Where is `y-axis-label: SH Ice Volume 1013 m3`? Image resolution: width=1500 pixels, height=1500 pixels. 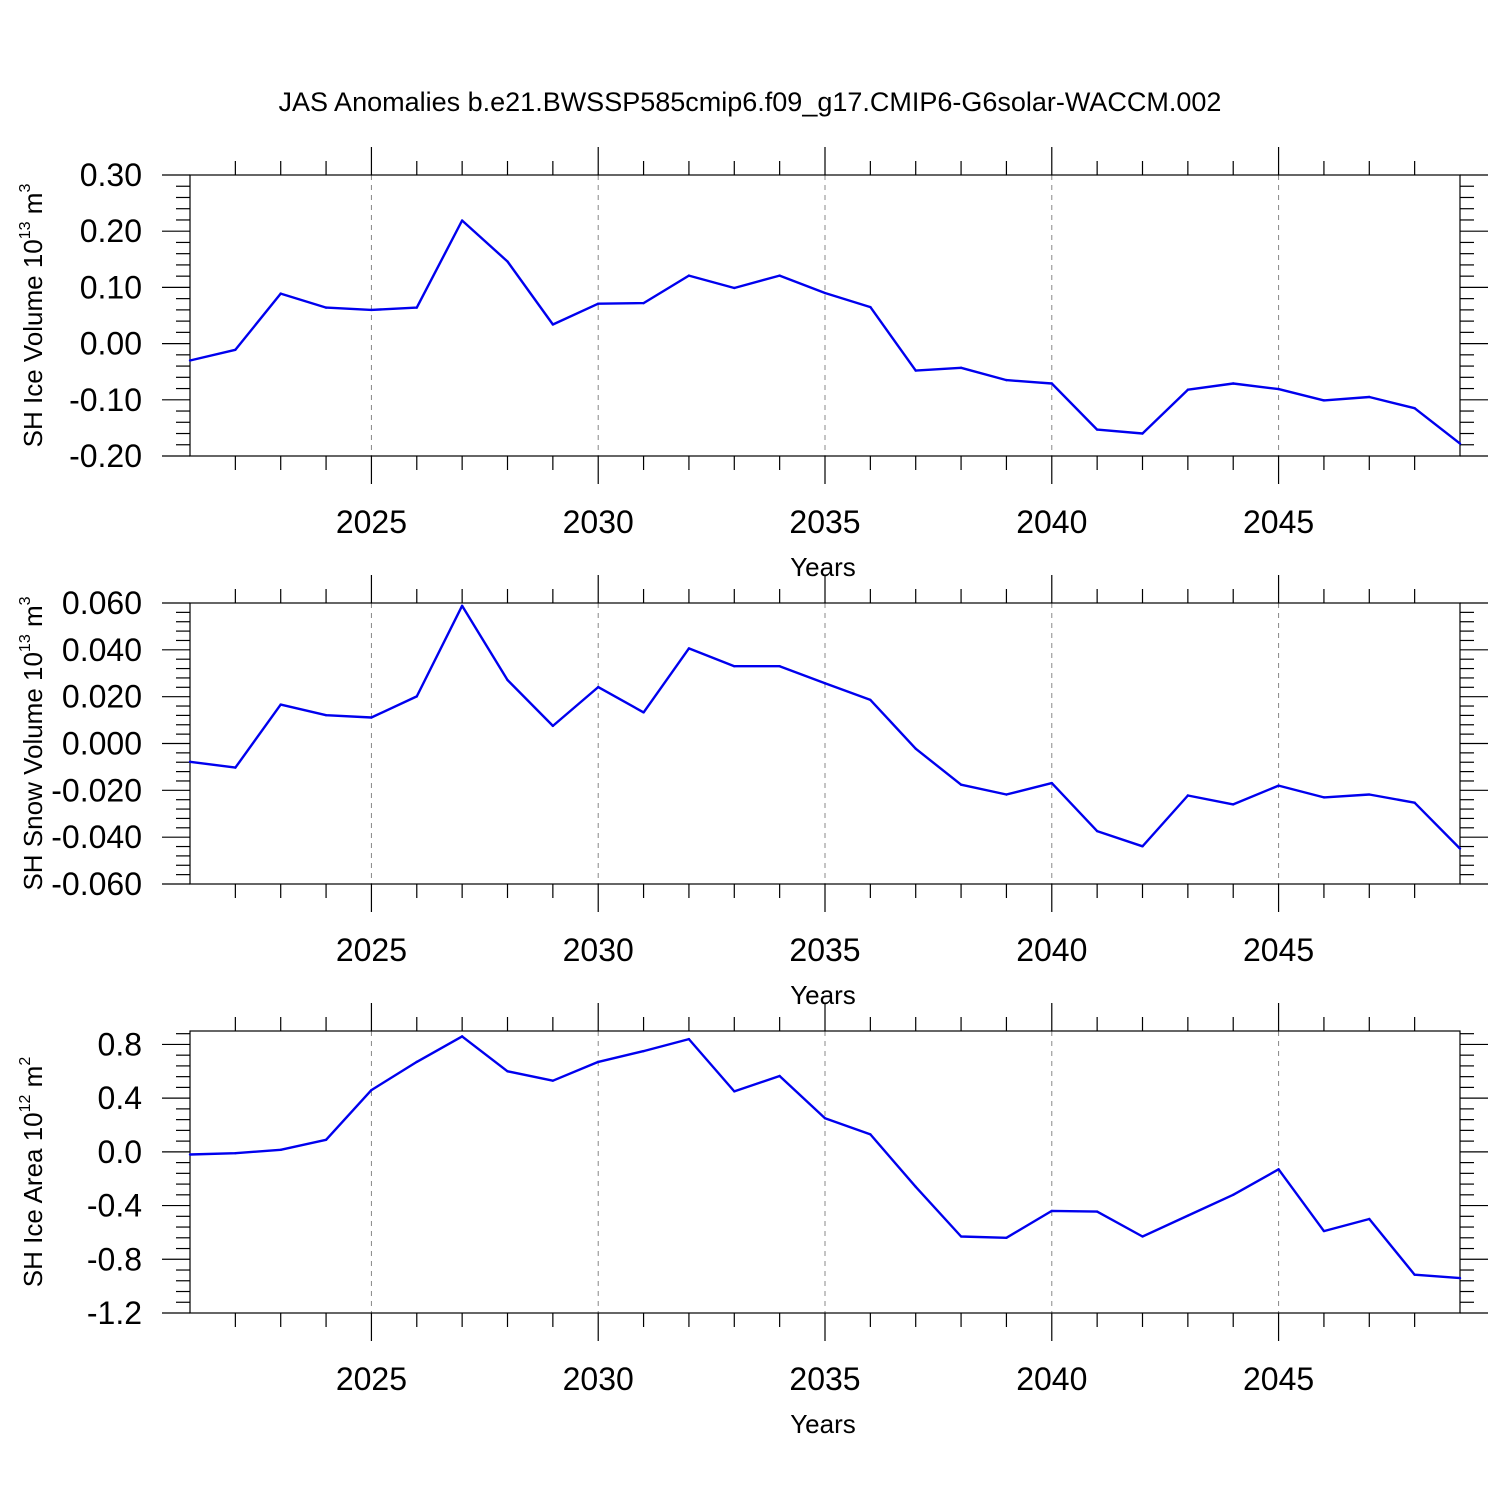 y-axis-label: SH Ice Volume 1013 m3 is located at coordinates (32, 316).